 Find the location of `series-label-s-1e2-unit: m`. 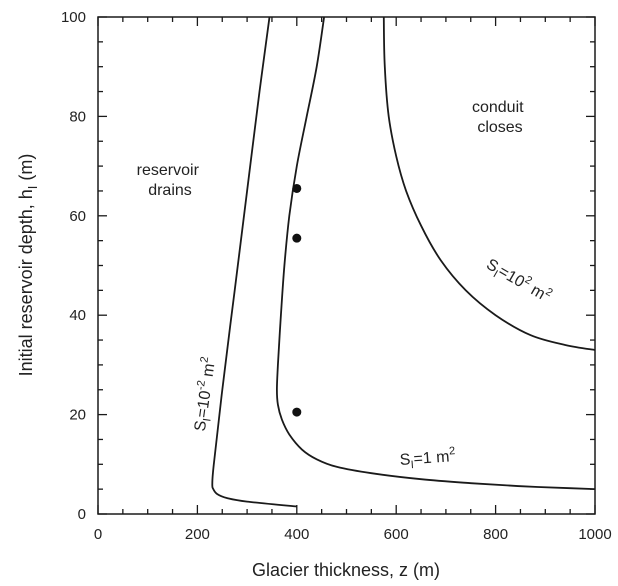

series-label-s-1e2-unit: m is located at coordinates (536, 292).